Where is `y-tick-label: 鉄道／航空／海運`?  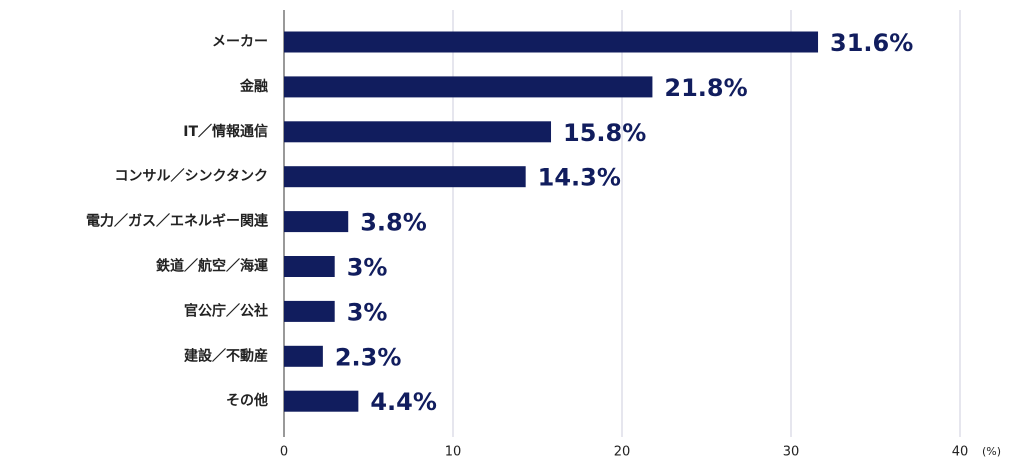
y-tick-label: 鉄道／航空／海運 is located at coordinates (212, 266).